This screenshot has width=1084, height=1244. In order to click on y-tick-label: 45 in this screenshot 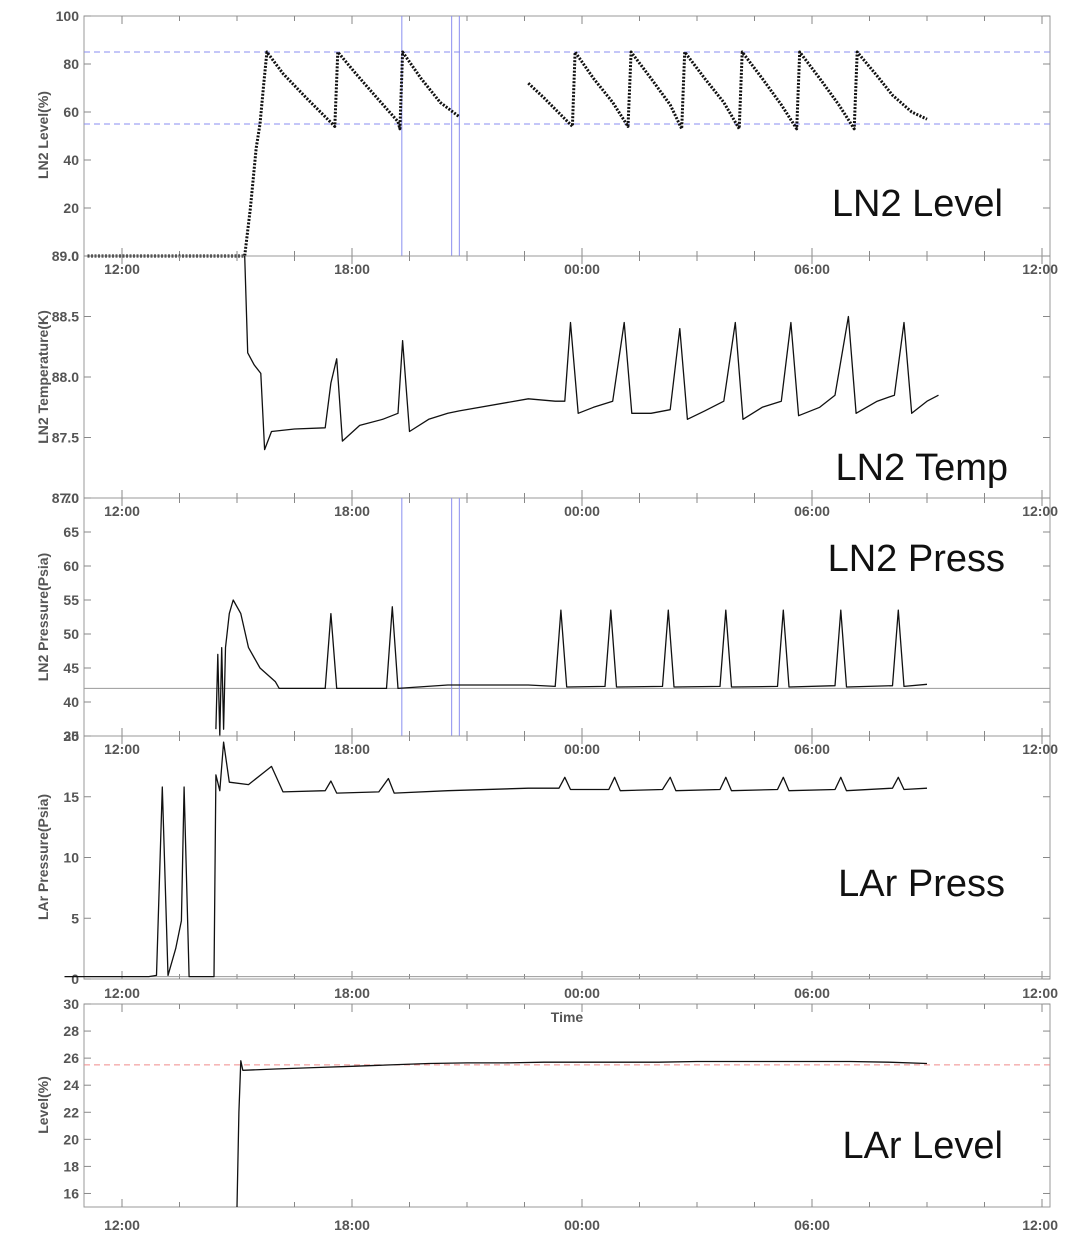, I will do `click(71, 668)`.